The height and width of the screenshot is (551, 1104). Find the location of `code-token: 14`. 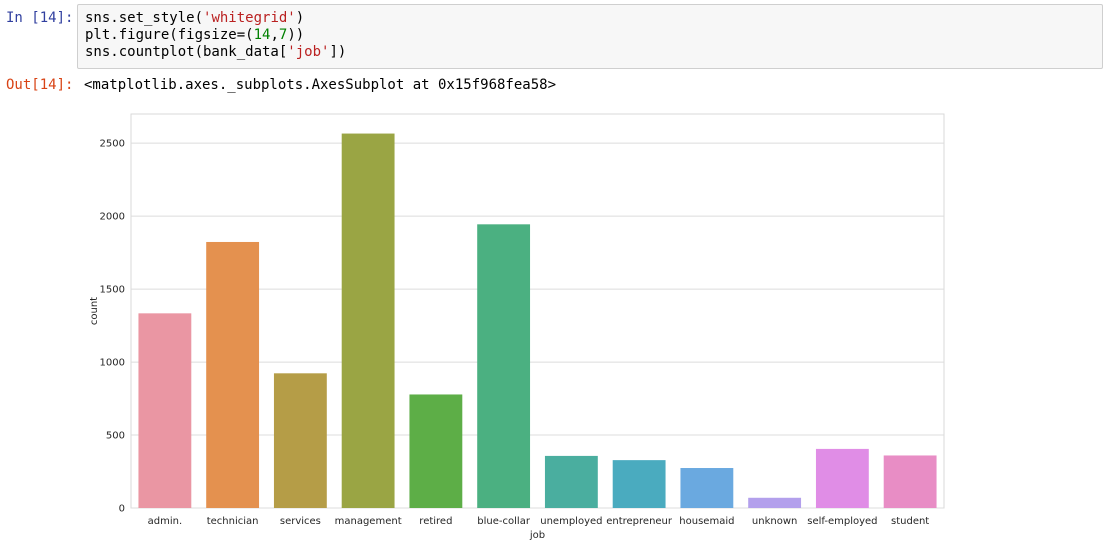

code-token: 14 is located at coordinates (262, 35).